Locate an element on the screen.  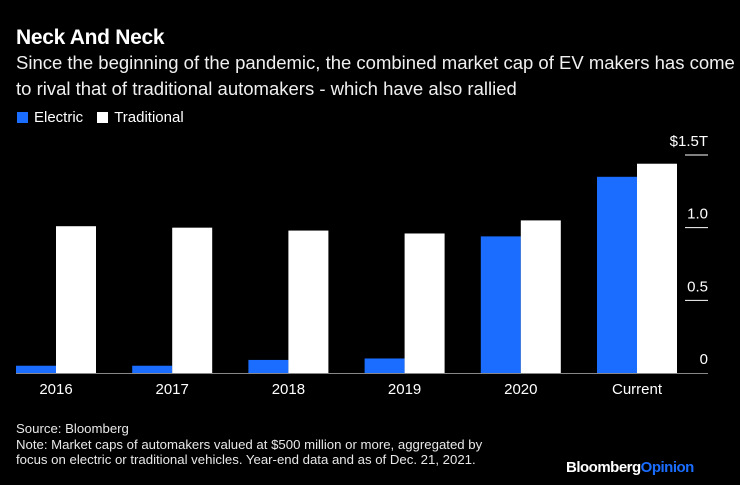
bar-electric-2017 is located at coordinates (152, 369).